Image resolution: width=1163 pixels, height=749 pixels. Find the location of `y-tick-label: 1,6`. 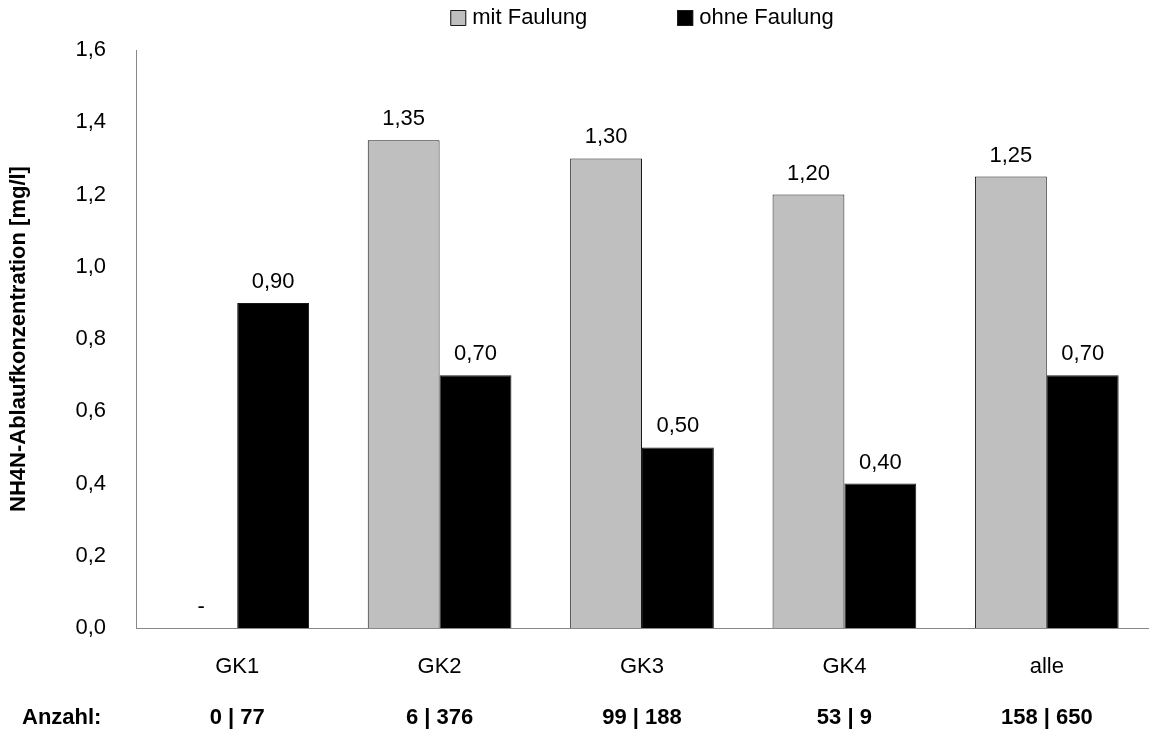

y-tick-label: 1,6 is located at coordinates (90, 49).